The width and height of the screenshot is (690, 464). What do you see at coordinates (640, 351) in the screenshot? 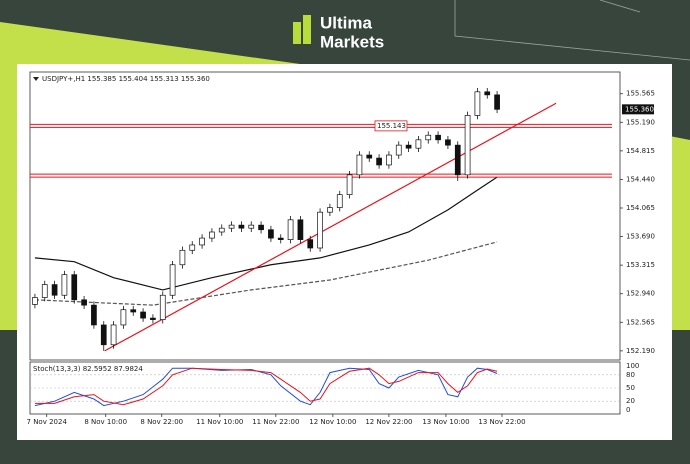
I see `y-tick-label: 152.190` at bounding box center [640, 351].